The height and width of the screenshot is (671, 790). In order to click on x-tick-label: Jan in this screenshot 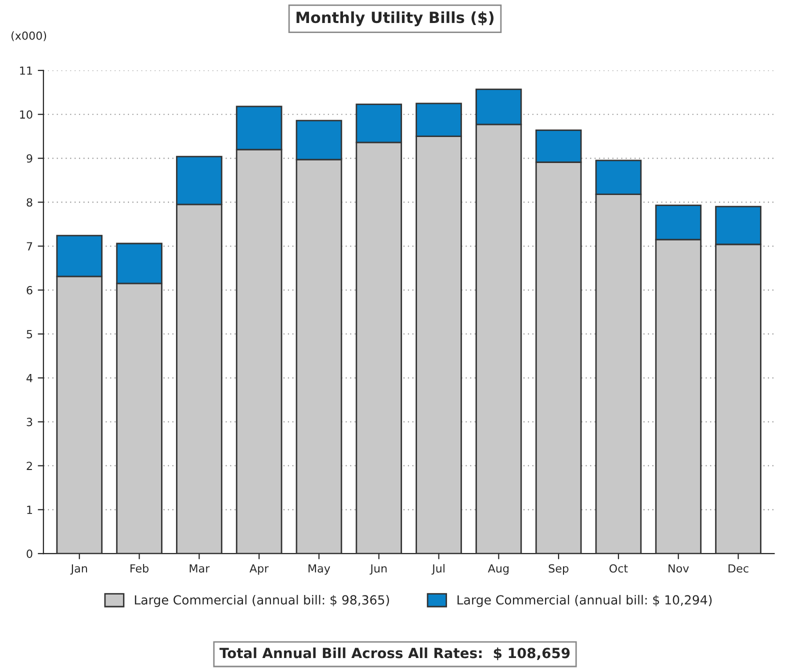, I will do `click(79, 569)`.